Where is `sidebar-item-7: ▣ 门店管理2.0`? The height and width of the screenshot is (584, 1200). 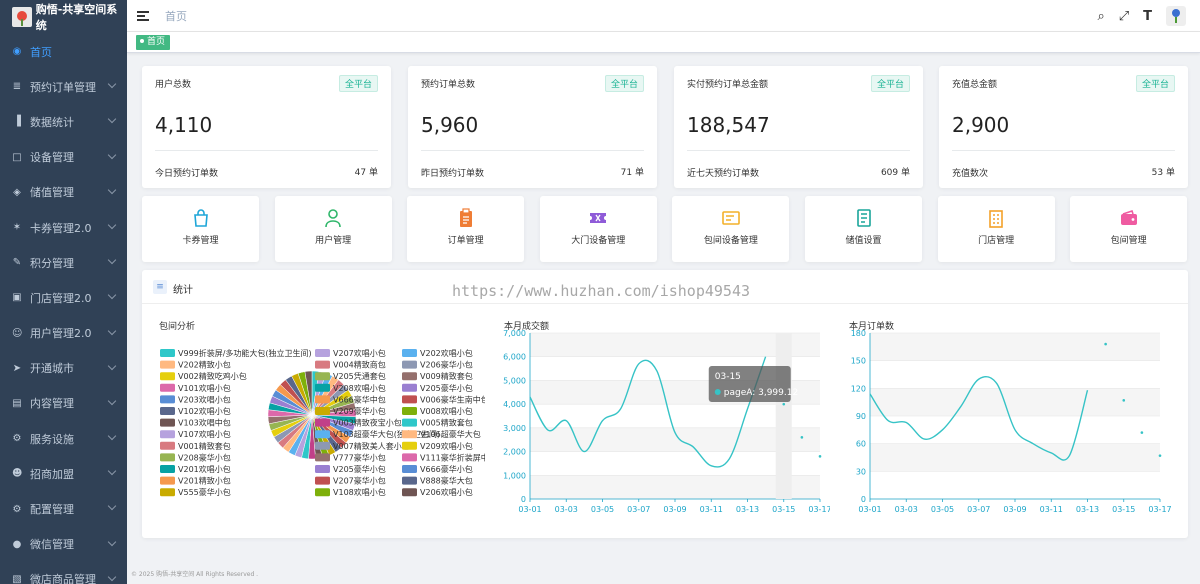 sidebar-item-7: ▣ 门店管理2.0 is located at coordinates (63, 297).